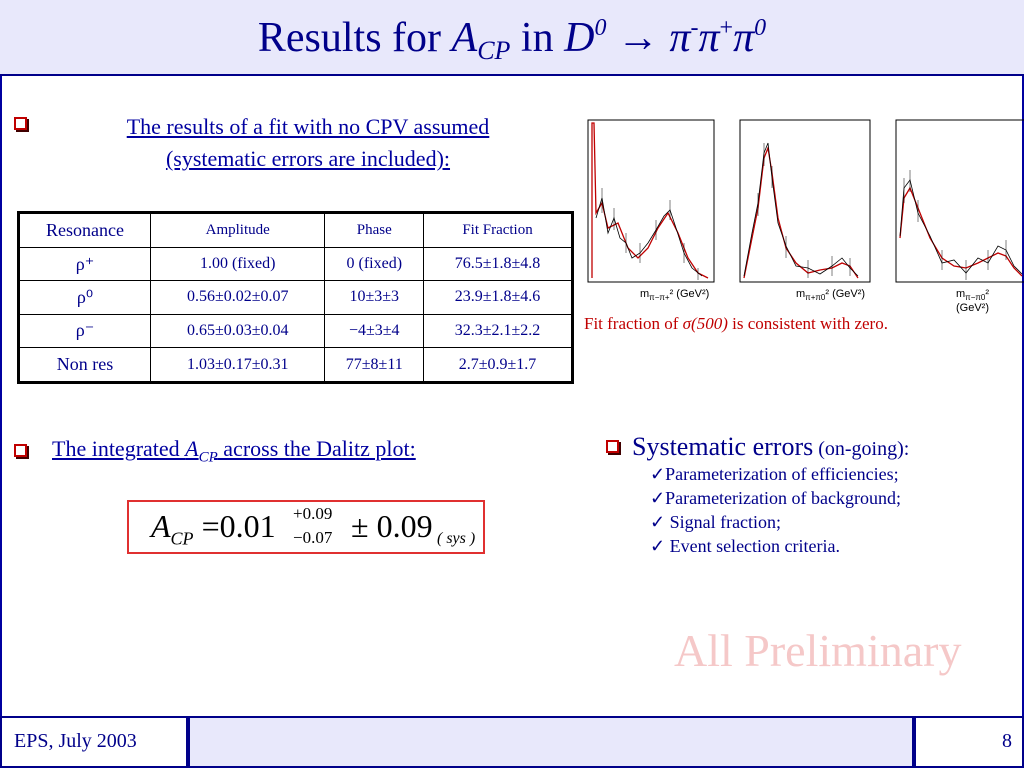 The image size is (1024, 768). What do you see at coordinates (75, 741) in the screenshot?
I see `footer-date: EPS, July 2003` at bounding box center [75, 741].